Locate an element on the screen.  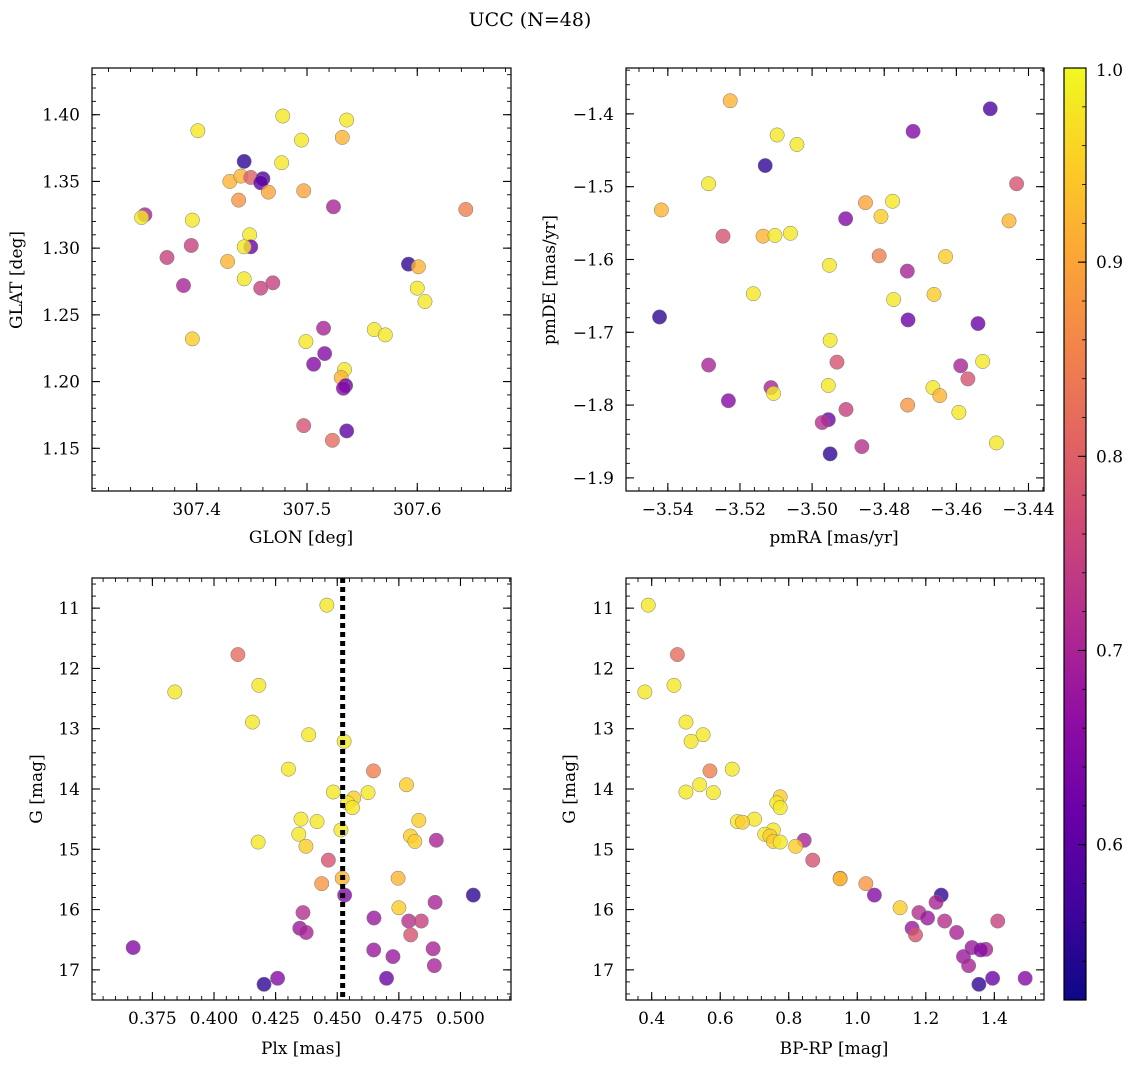
y-tick-label: 16 is located at coordinates (69, 911).